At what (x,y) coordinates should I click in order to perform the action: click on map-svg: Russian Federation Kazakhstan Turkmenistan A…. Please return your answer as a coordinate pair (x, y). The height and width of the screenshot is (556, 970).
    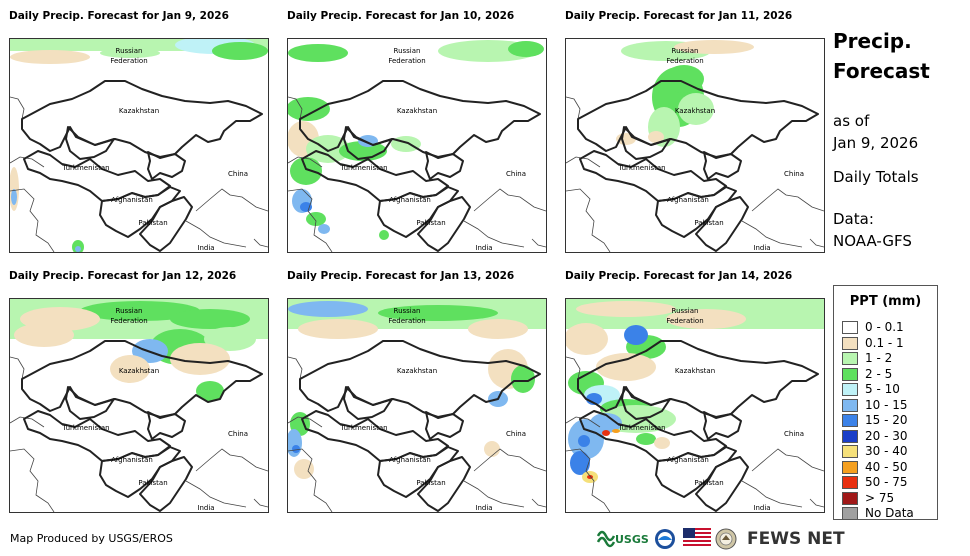
    Looking at the image, I should click on (695, 405).